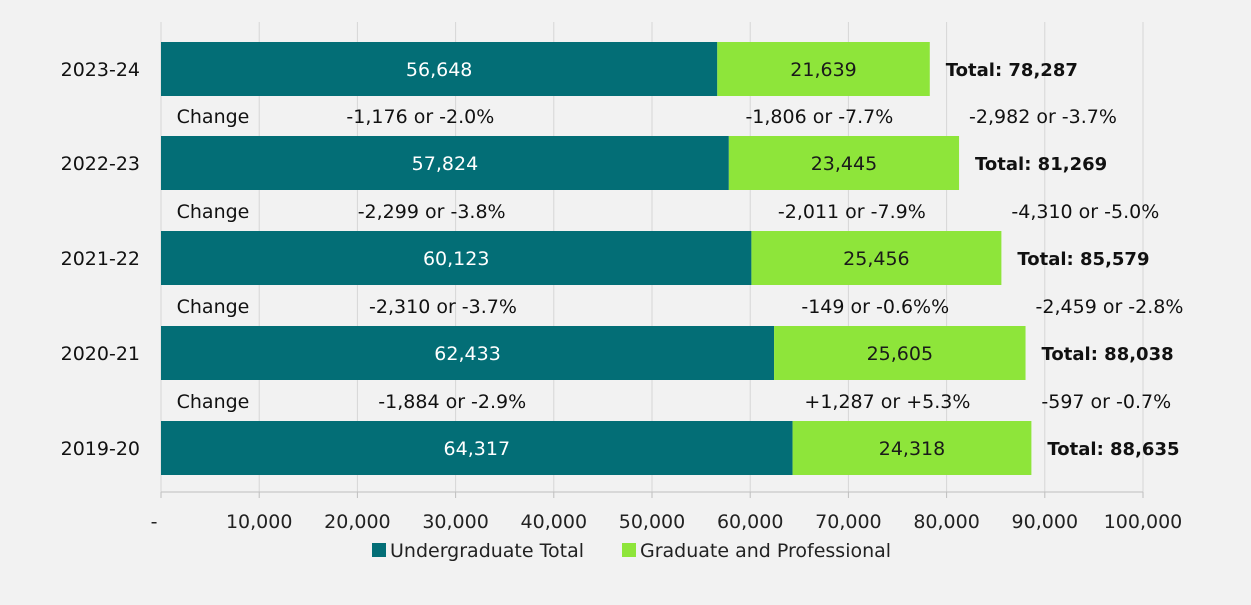 This screenshot has width=1251, height=605. I want to click on bar-value-label: 64,317, so click(477, 449).